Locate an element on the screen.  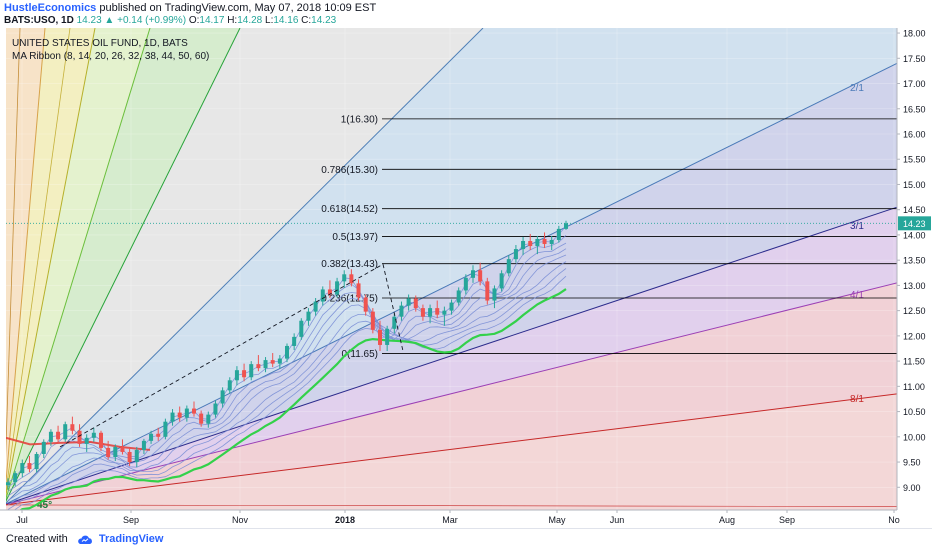
price-axis-label: 13.50 is located at coordinates (914, 261).